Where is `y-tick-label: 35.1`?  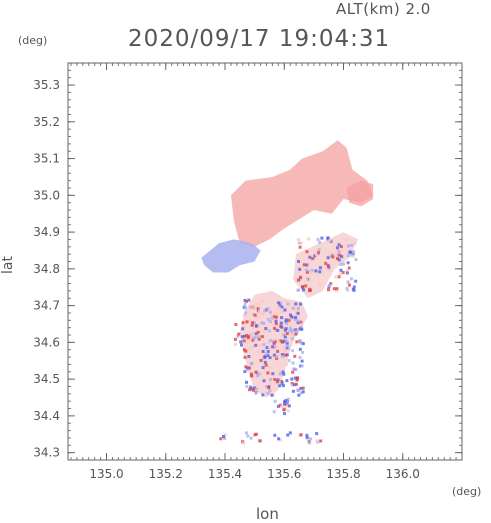 y-tick-label: 35.1 is located at coordinates (46, 159).